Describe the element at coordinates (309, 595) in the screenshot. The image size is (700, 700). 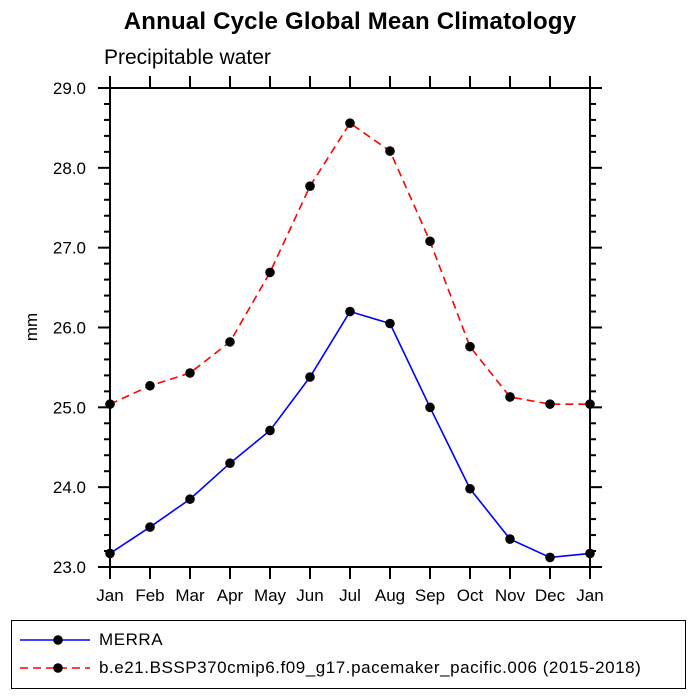
I see `x-tick-label: Jun` at that location.